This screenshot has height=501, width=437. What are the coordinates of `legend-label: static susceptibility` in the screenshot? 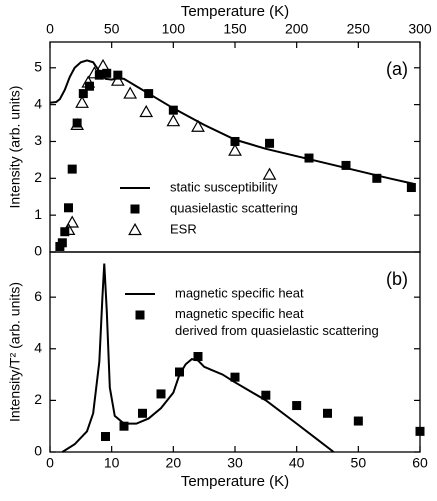 It's located at (224, 186).